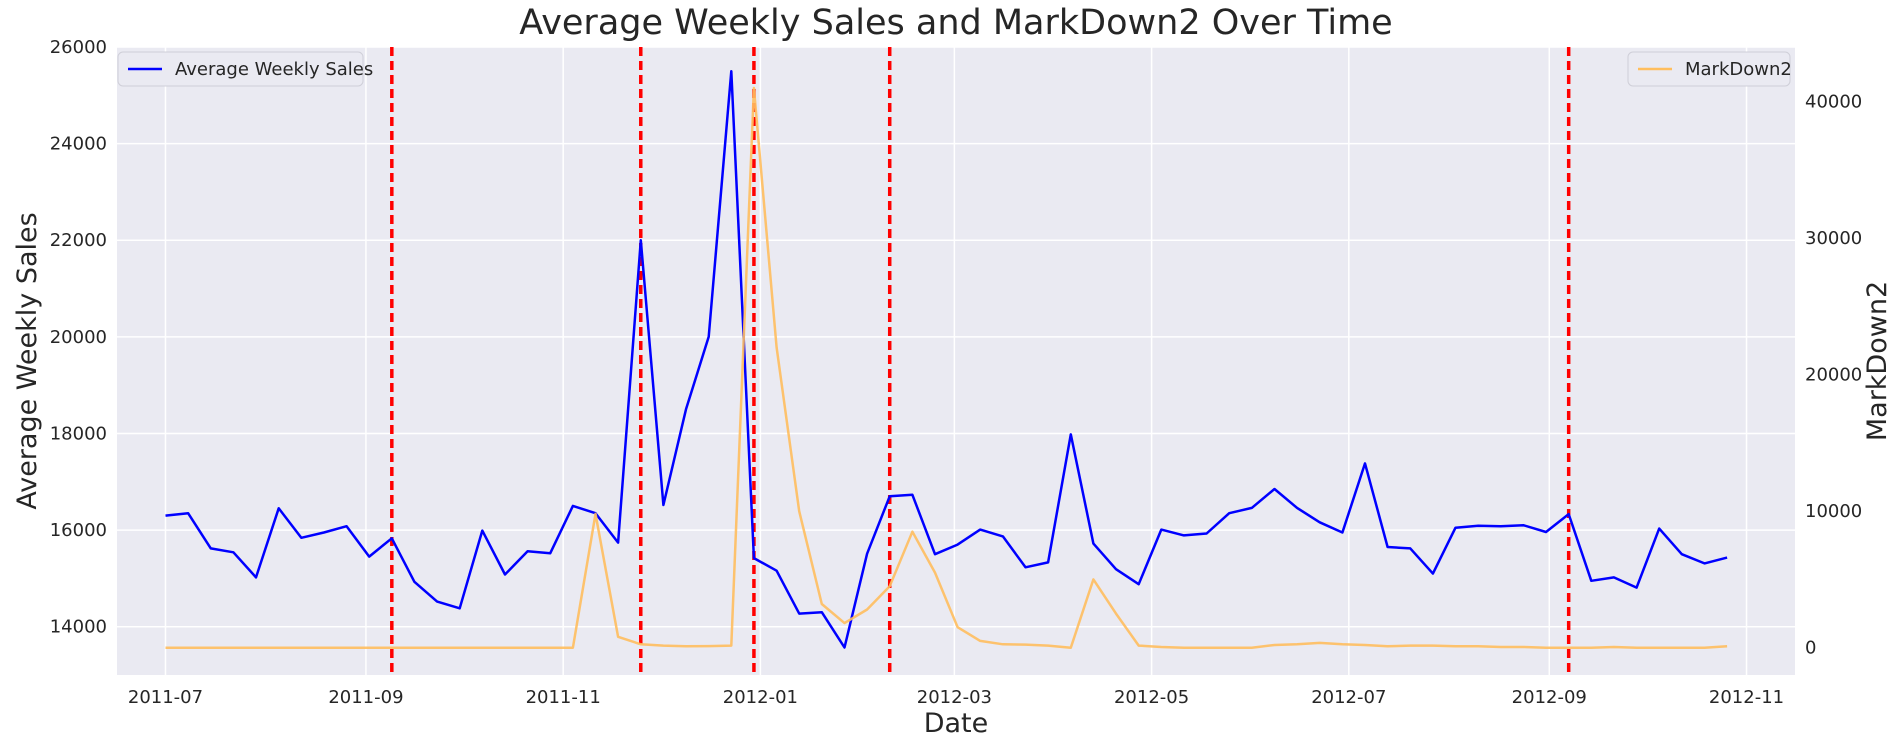  What do you see at coordinates (78, 47) in the screenshot?
I see `y-left-tick-label: 26000` at bounding box center [78, 47].